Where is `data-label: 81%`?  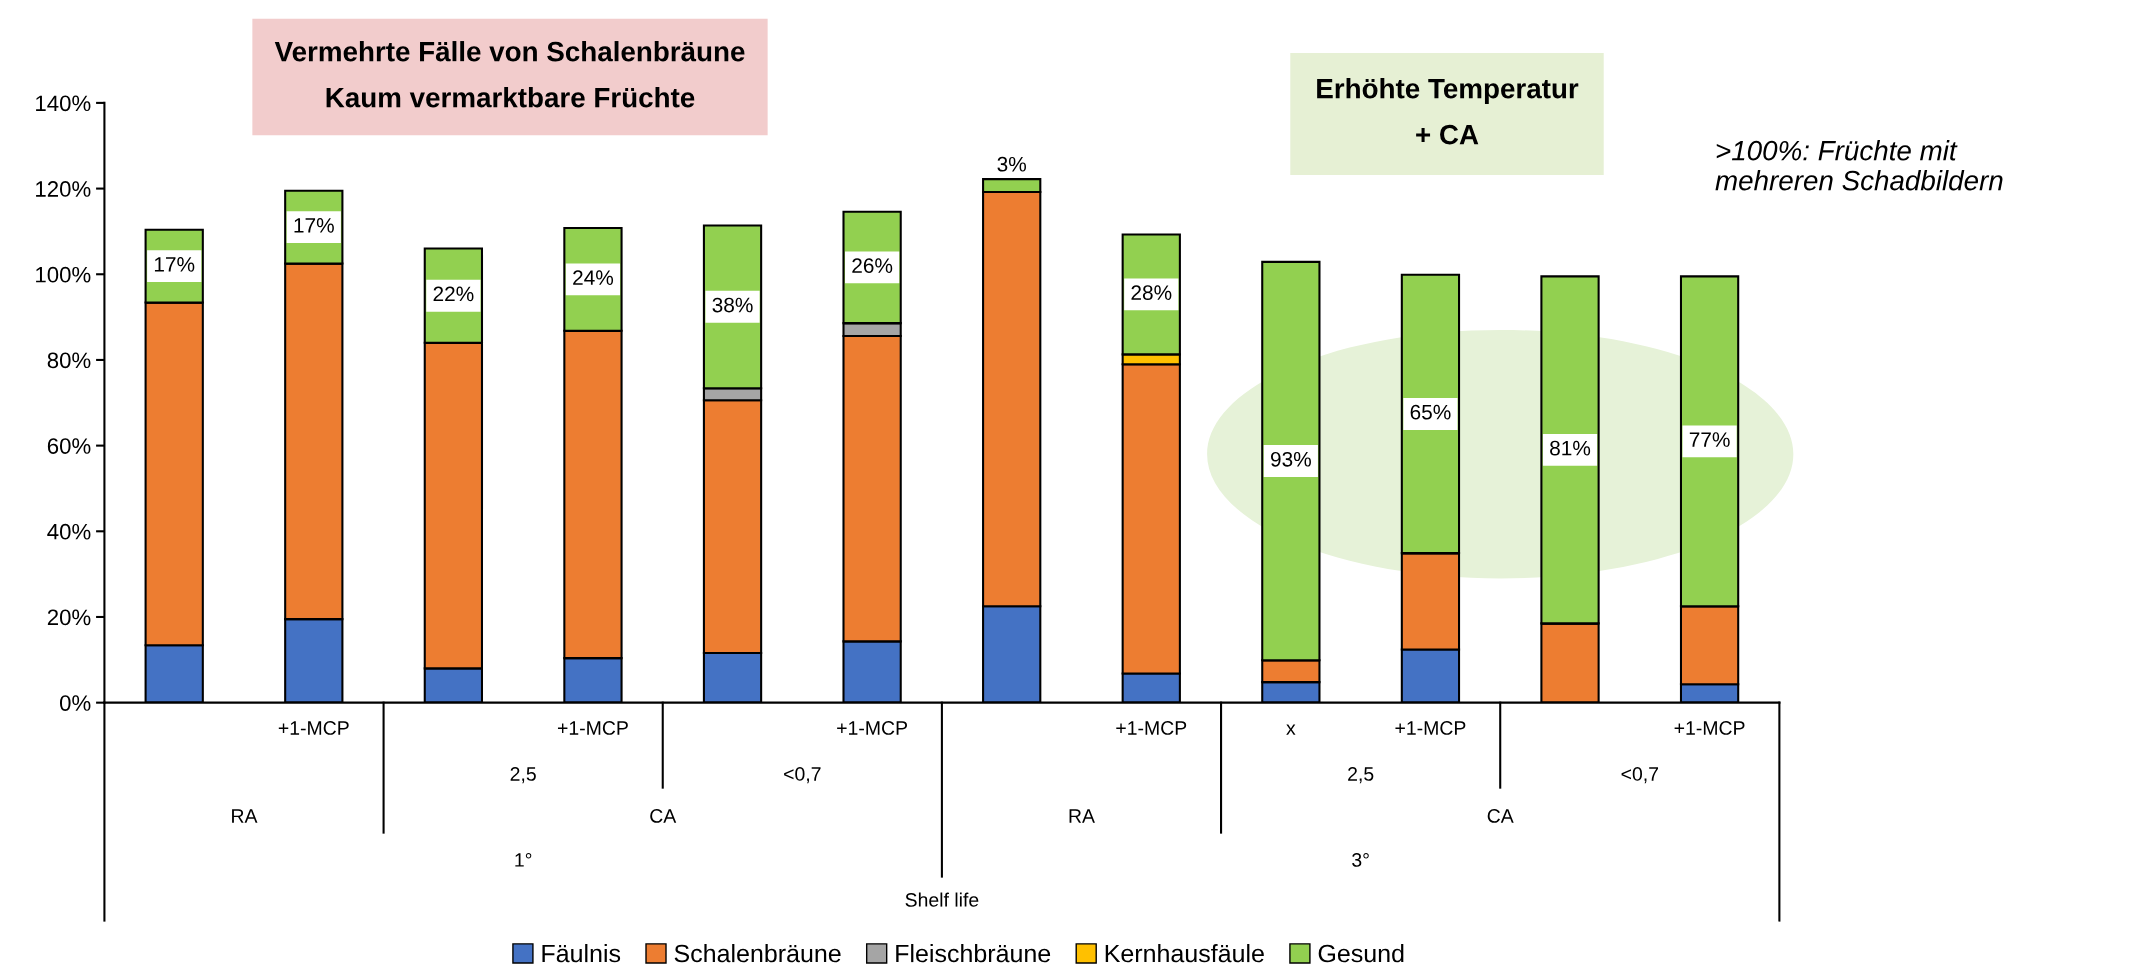
data-label: 81% is located at coordinates (1570, 448).